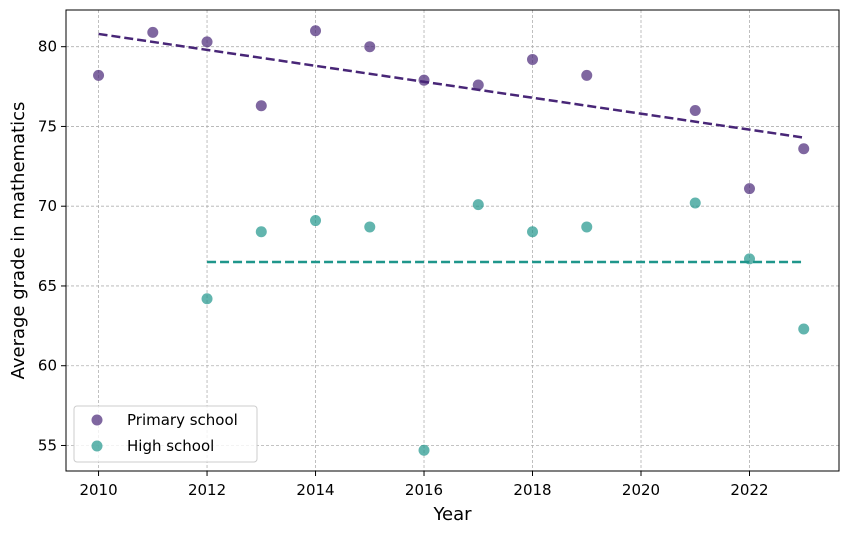 This screenshot has width=850, height=534. Describe the element at coordinates (532, 490) in the screenshot. I see `x-tick-label: 2018` at that location.